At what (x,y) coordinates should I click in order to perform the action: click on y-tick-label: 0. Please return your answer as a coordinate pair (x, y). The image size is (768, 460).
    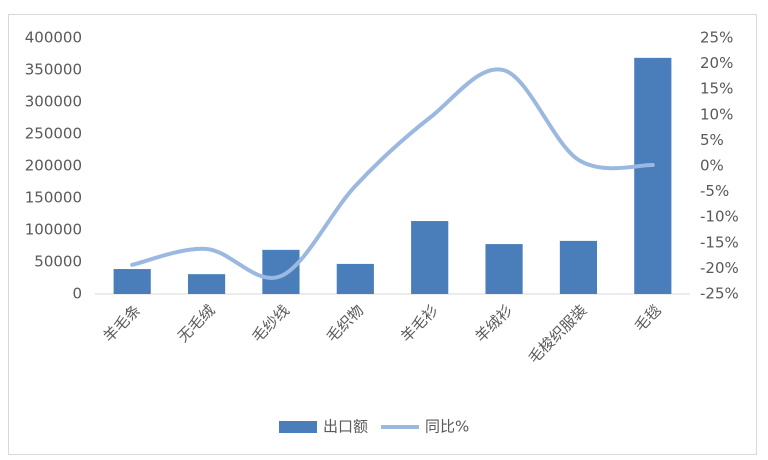
    Looking at the image, I should click on (77, 294).